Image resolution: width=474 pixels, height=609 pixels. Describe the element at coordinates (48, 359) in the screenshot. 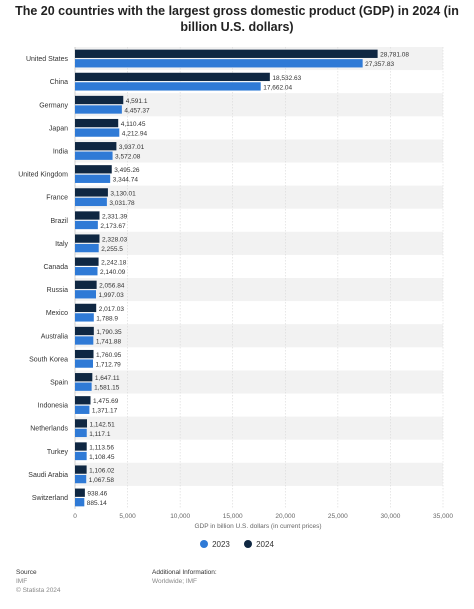

I see `category-label: South Korea` at that location.